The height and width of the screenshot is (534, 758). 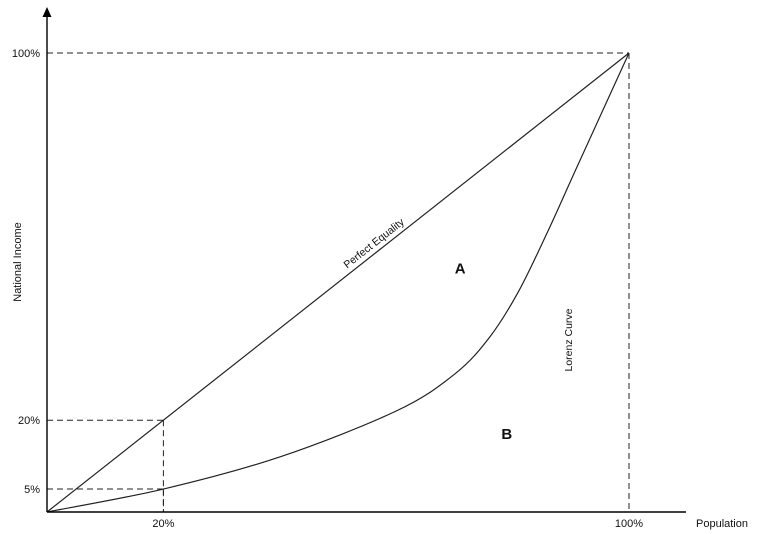 I want to click on y-tick-label: 5%, so click(x=32, y=490).